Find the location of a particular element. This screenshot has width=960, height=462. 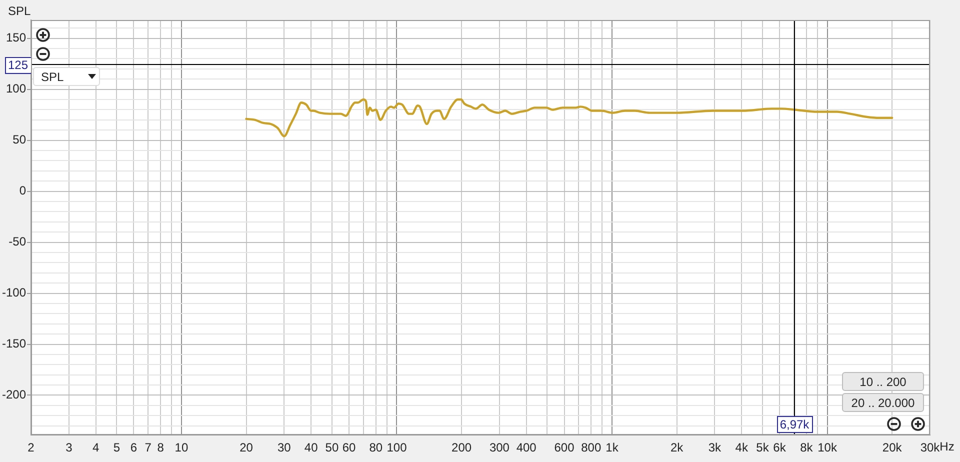

x-tick-label: 80 is located at coordinates (376, 447).